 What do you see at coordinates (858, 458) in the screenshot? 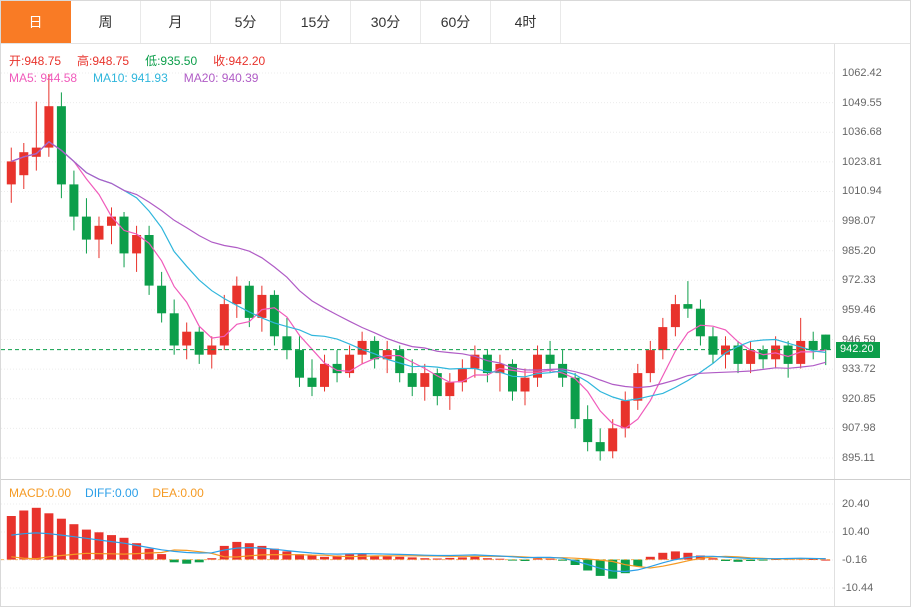
I see `price-axis-label: 895.11` at bounding box center [858, 458].